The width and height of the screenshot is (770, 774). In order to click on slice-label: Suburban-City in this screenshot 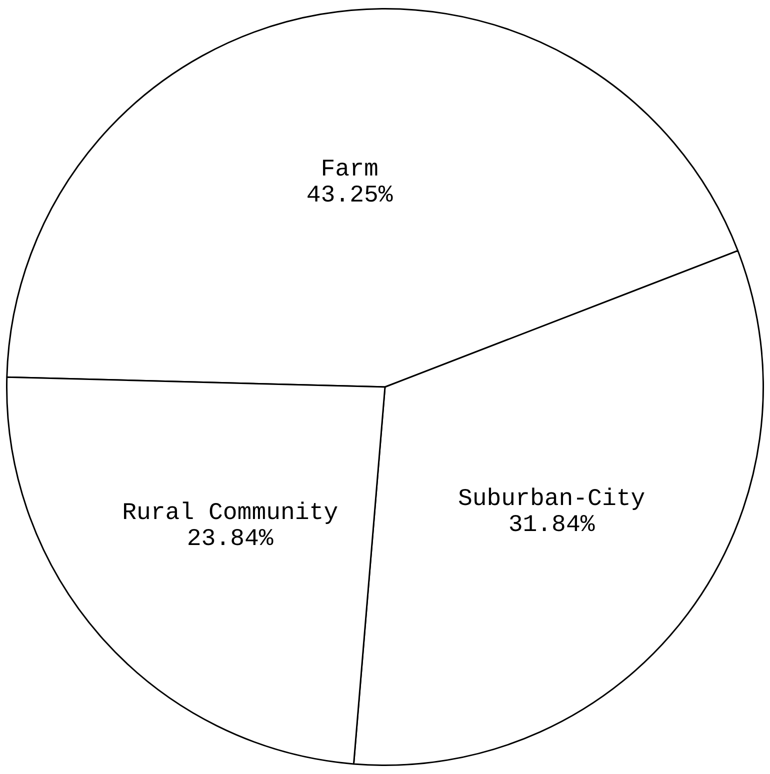, I will do `click(552, 500)`.